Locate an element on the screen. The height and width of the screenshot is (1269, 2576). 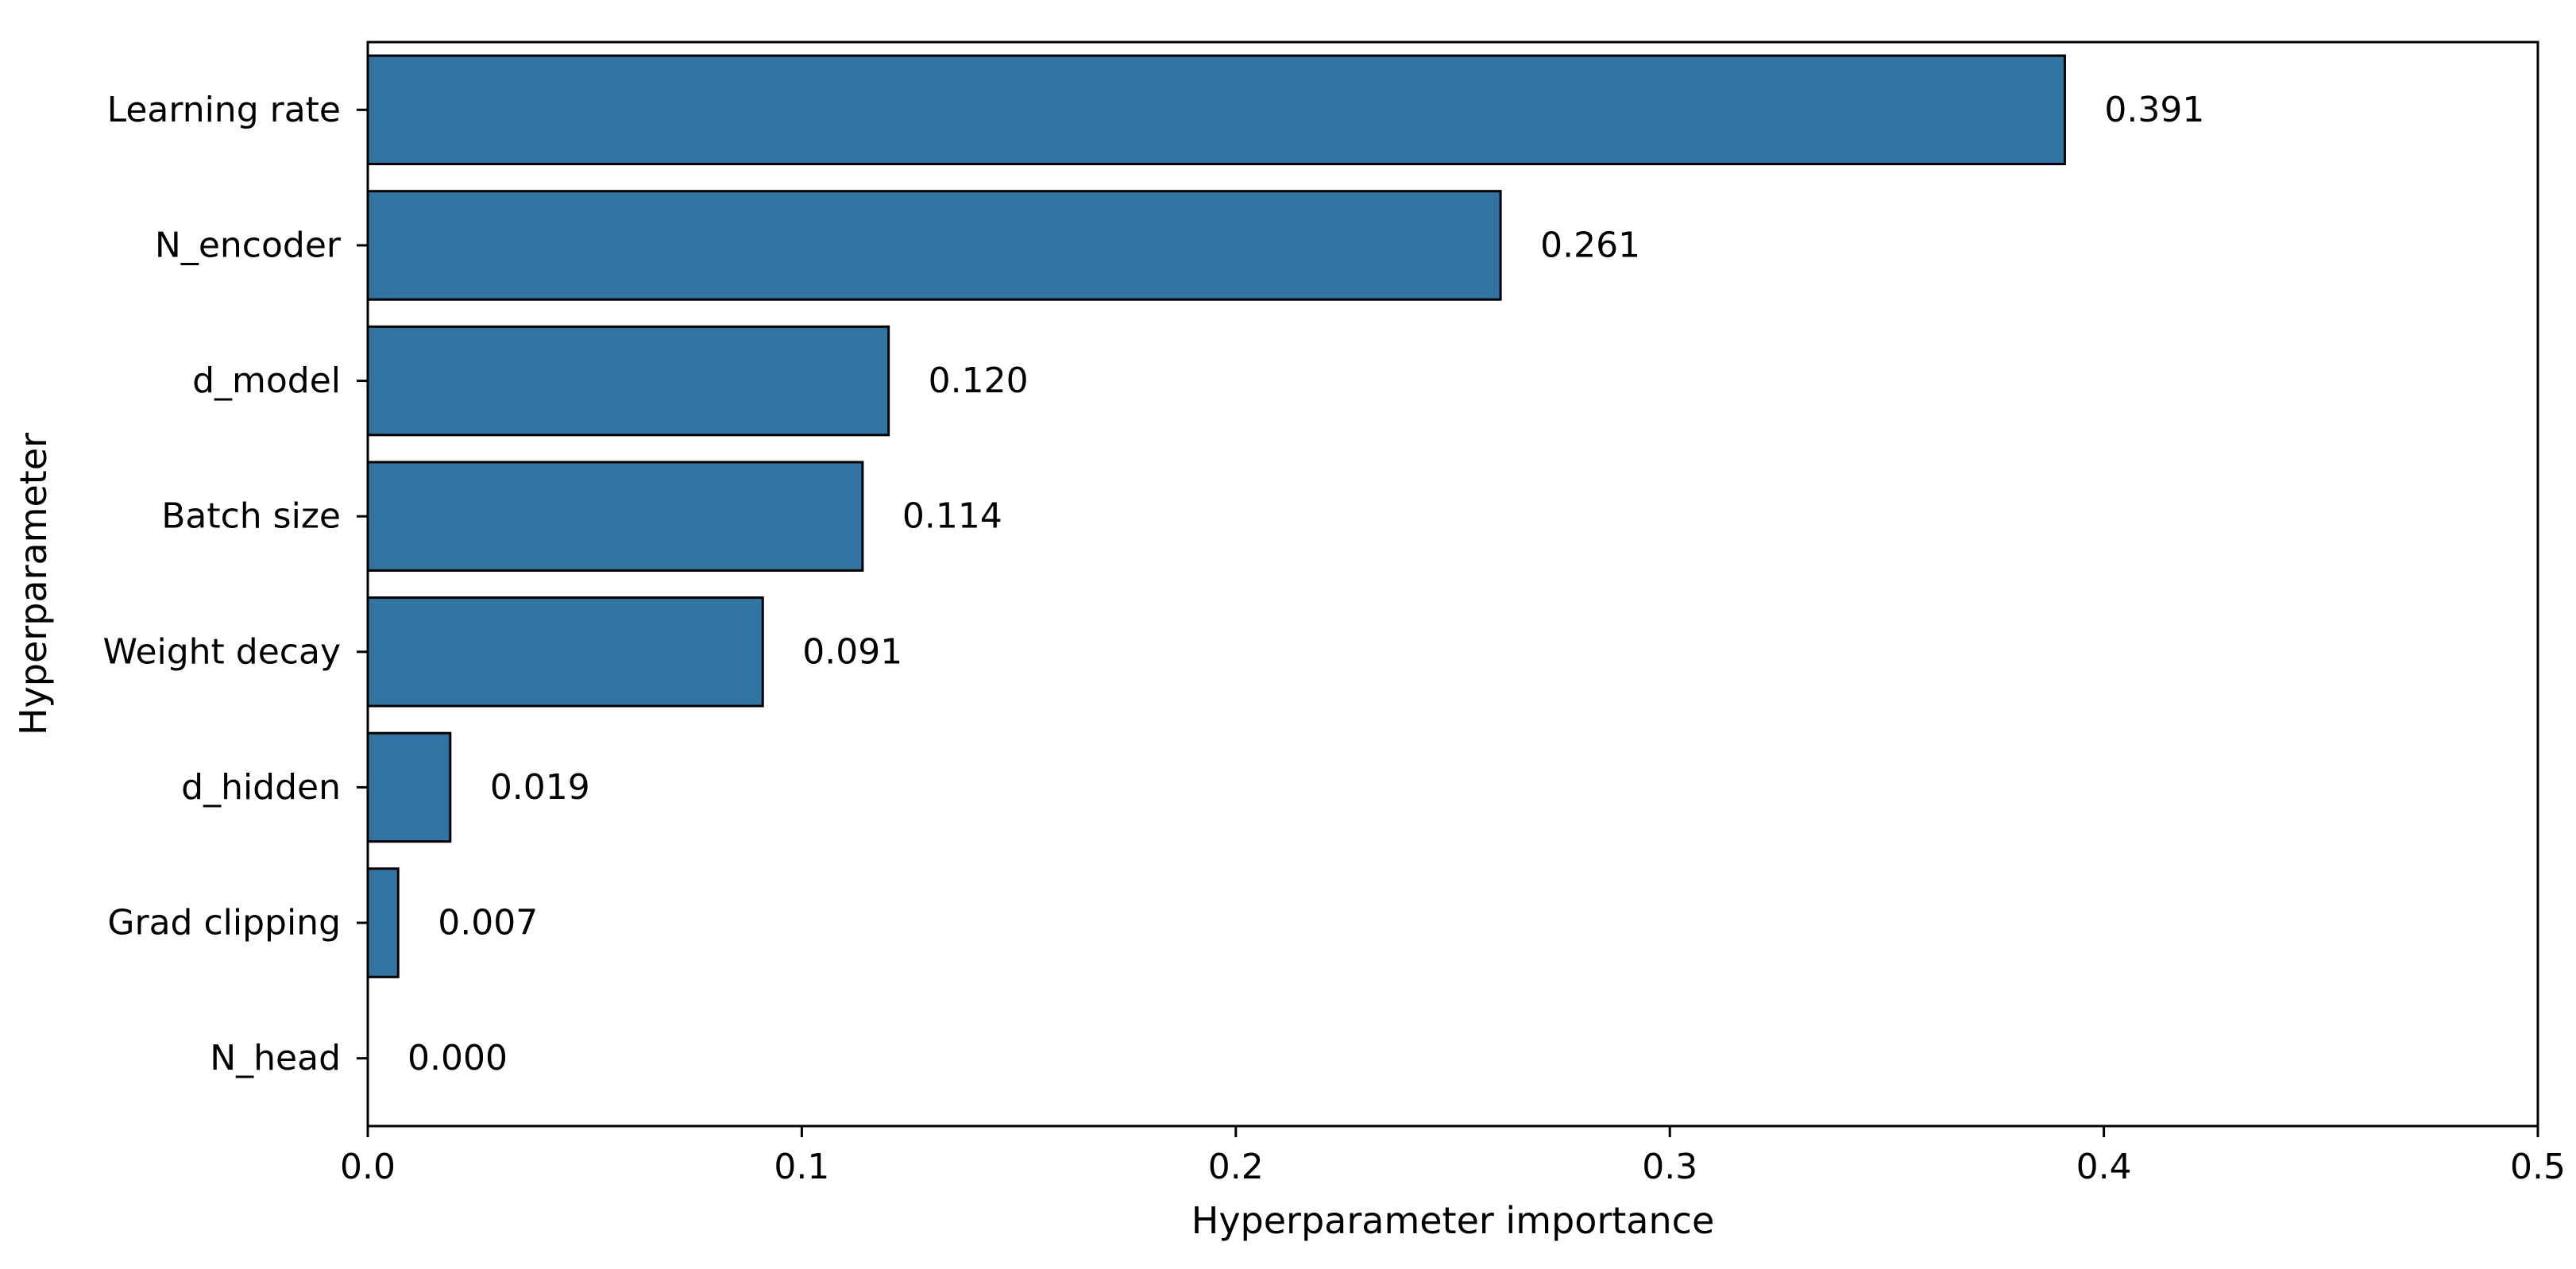
x-tick-label-3: 0.3 is located at coordinates (1669, 1167).